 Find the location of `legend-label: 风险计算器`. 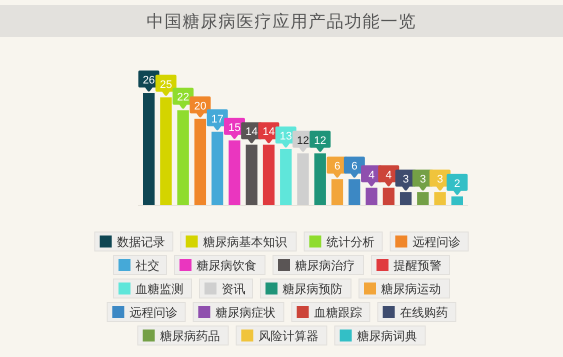

legend-label: 风险计算器 is located at coordinates (288, 336).